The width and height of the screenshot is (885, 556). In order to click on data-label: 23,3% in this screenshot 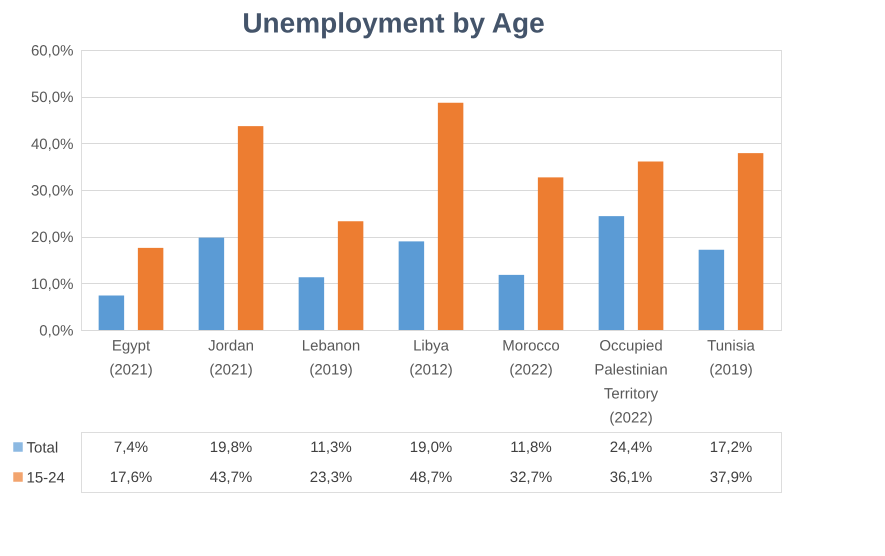, I will do `click(331, 477)`.